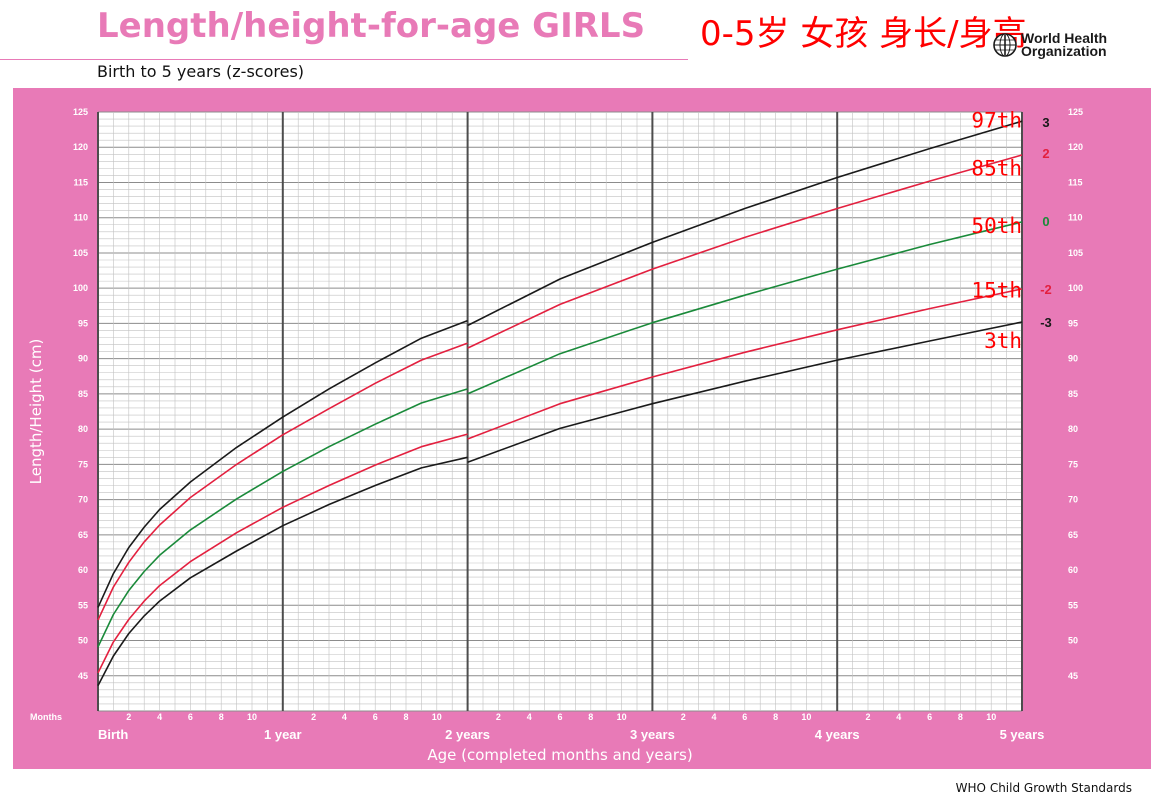 The image size is (1165, 809). Describe the element at coordinates (1045, 221) in the screenshot. I see `z-score-label: 0` at that location.